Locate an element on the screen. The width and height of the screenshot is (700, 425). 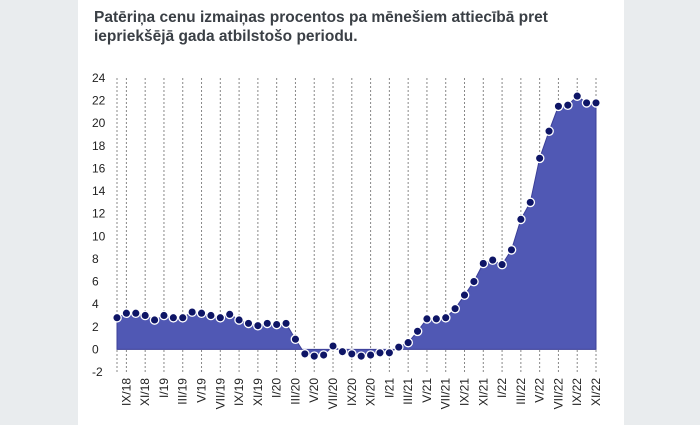
x-tick-label: III/19 is located at coordinates (183, 391).